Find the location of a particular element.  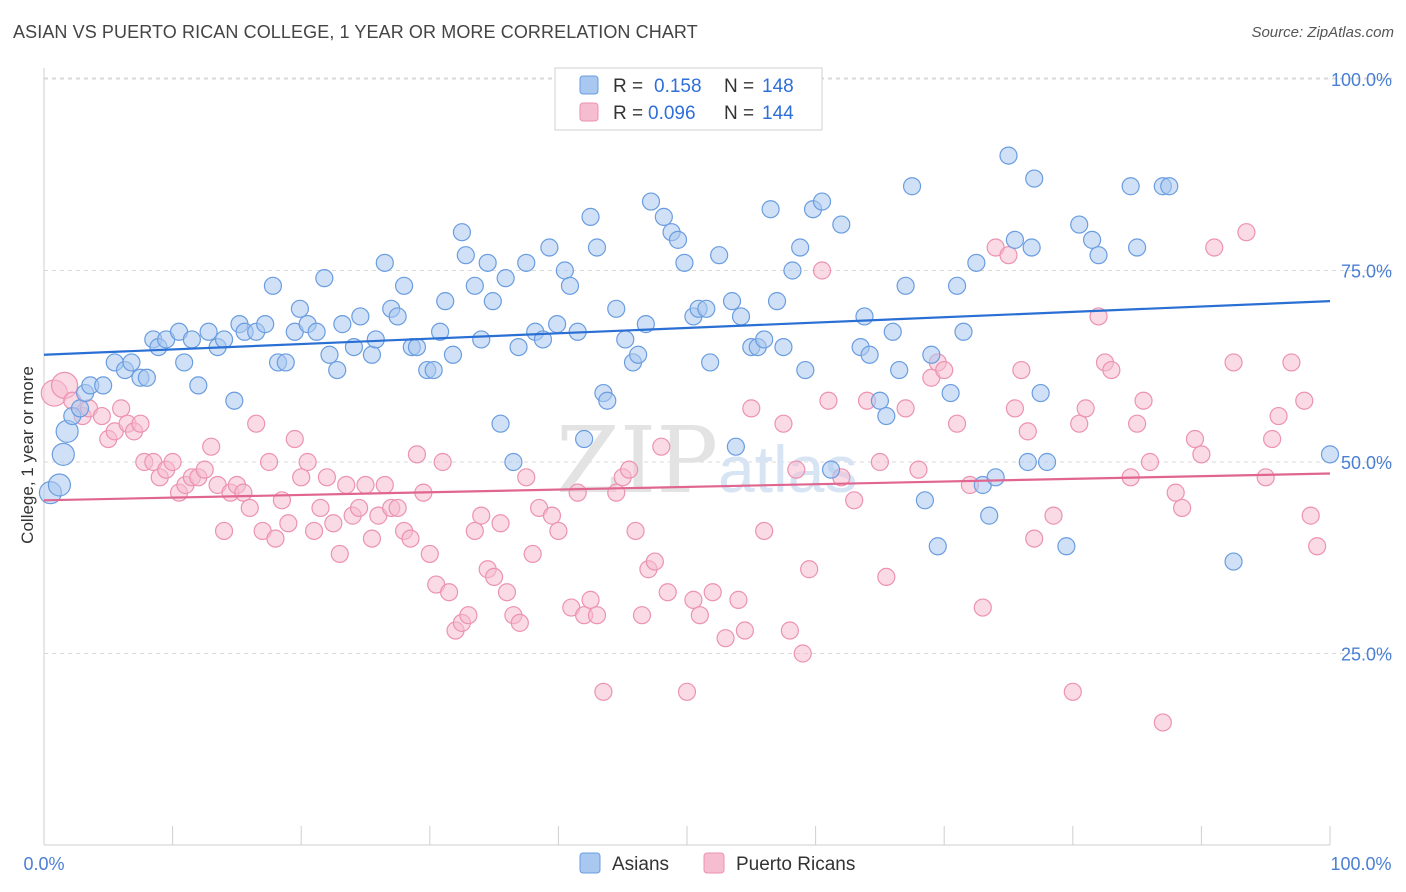

legend-pr-swatch is located at coordinates (714, 863).